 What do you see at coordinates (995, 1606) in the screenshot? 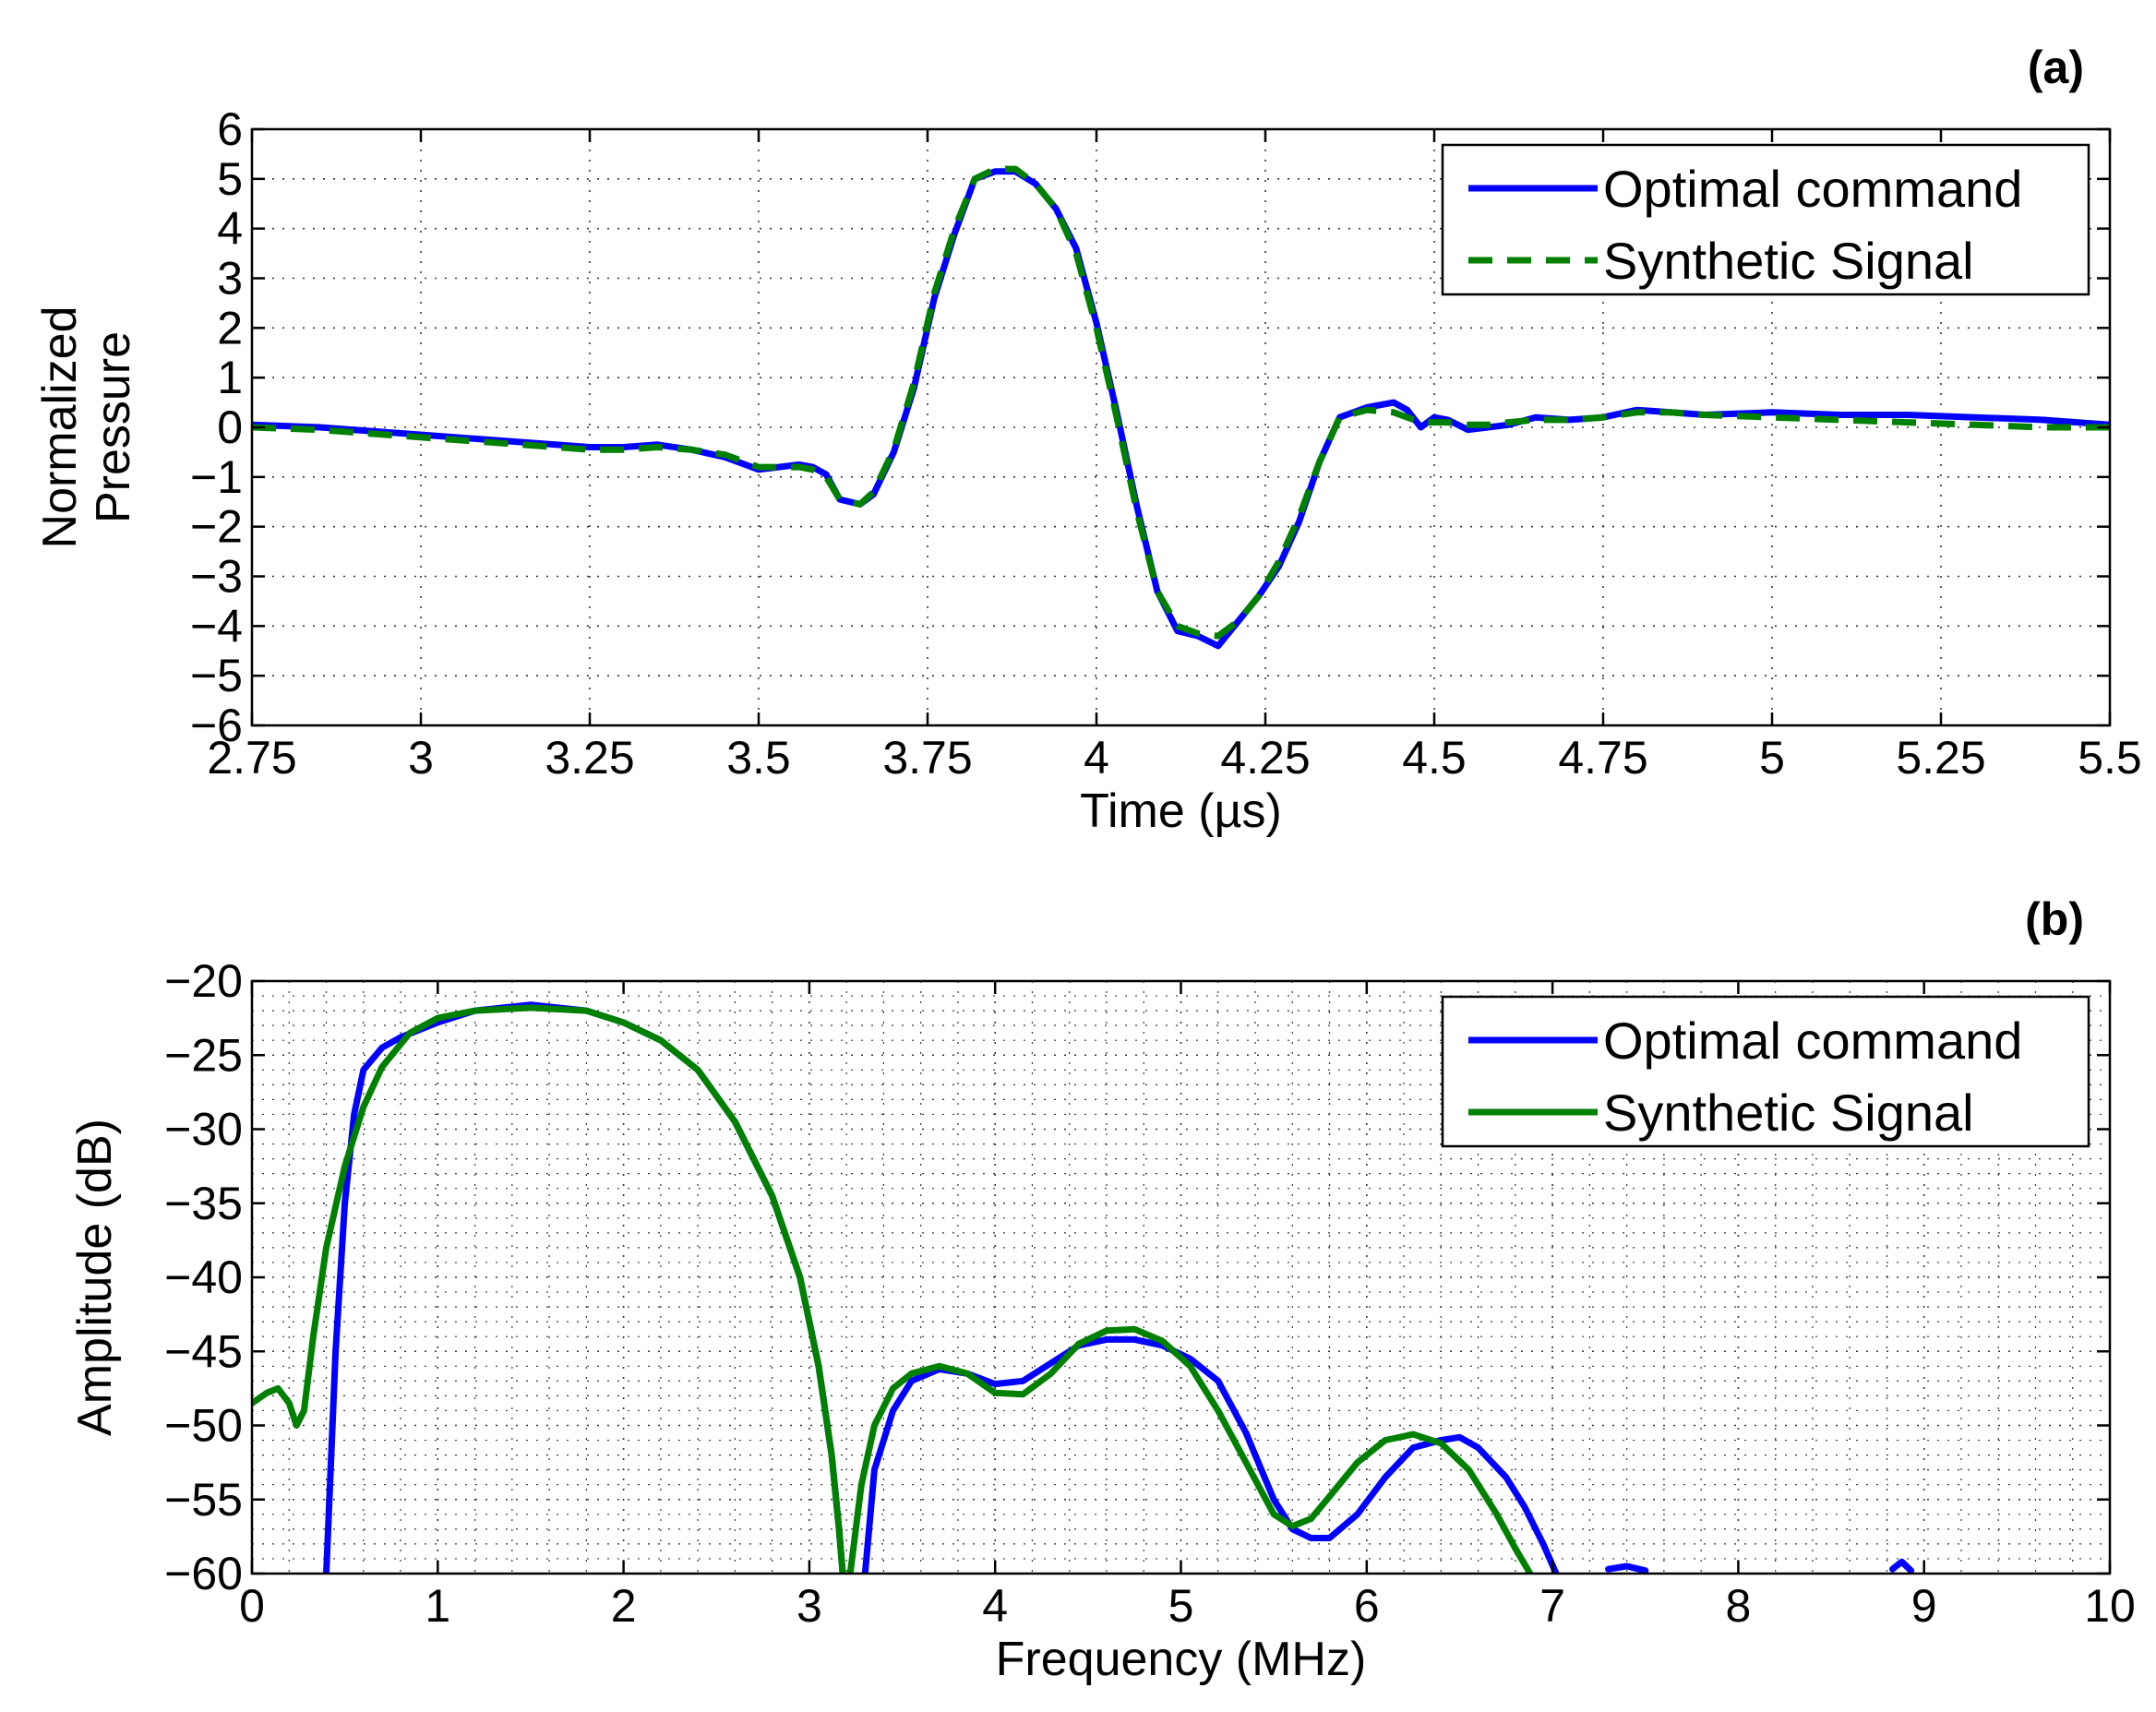
I see `chart2-x-tick-label: 4` at bounding box center [995, 1606].